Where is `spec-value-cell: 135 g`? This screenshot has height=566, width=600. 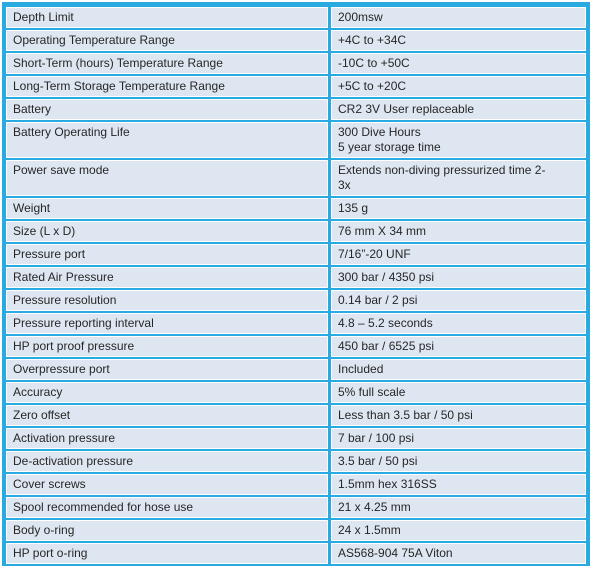 spec-value-cell: 135 g is located at coordinates (458, 208).